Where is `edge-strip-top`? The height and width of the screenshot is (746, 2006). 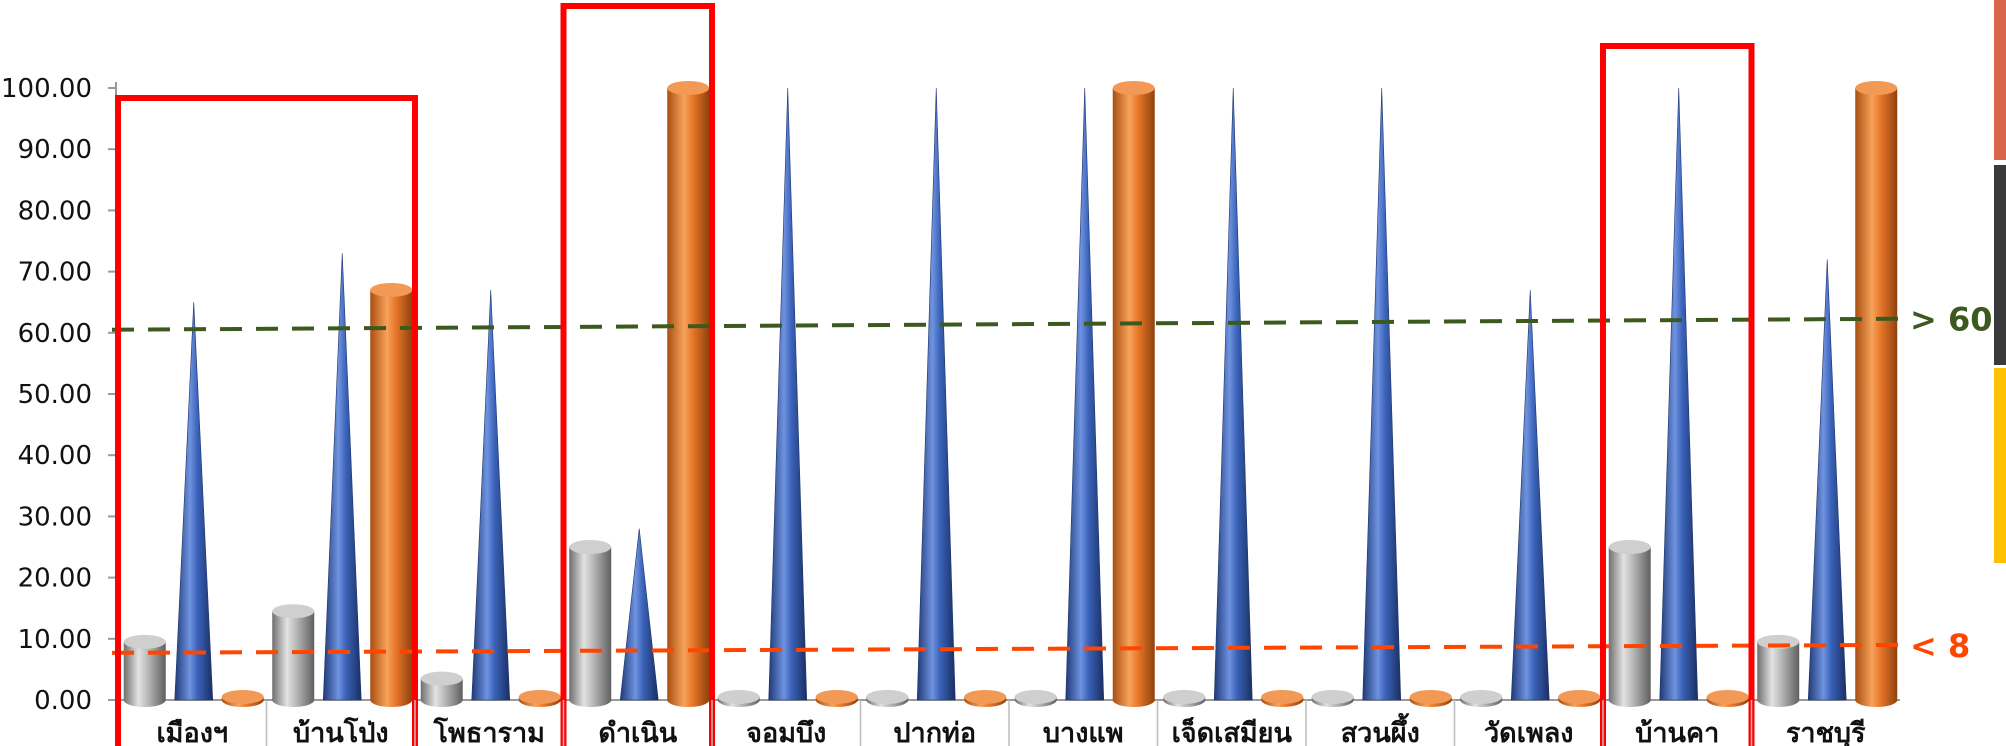 edge-strip-top is located at coordinates (2000, 80).